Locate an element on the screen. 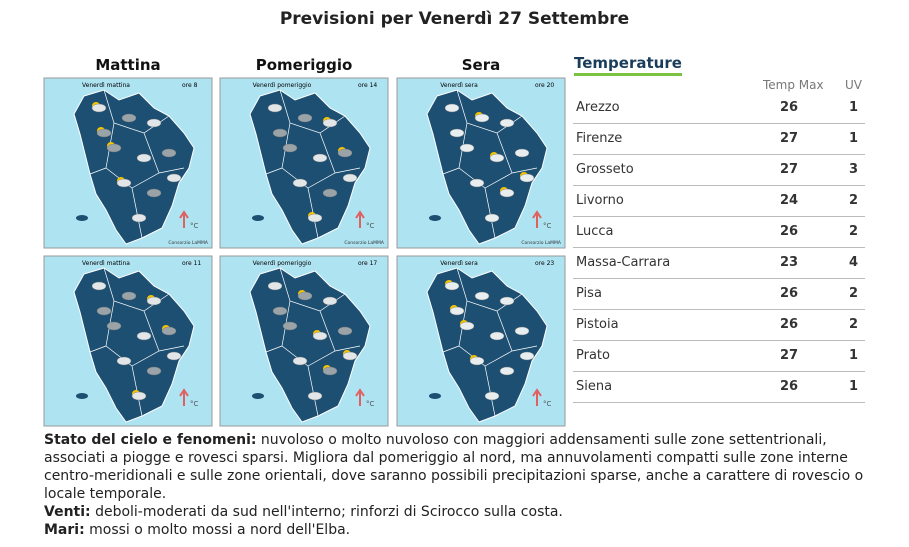 This screenshot has height=547, width=909. weather-map: Venerdì pomeriggio ore 17 °C is located at coordinates (304, 341).